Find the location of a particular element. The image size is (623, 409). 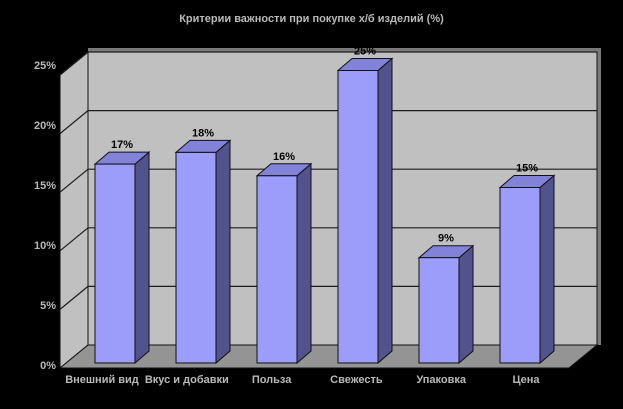

bar-value-label: 15% is located at coordinates (527, 169).